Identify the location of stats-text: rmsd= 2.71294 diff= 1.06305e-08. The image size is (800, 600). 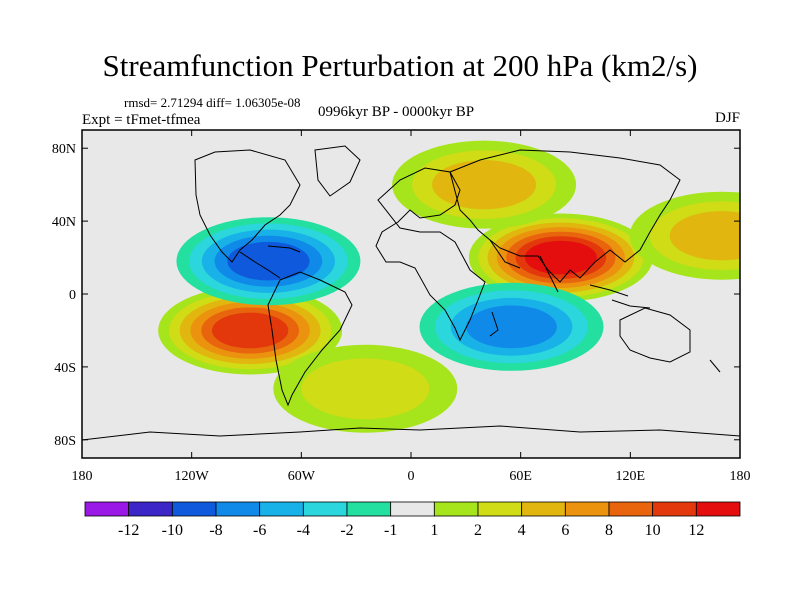
(212, 102).